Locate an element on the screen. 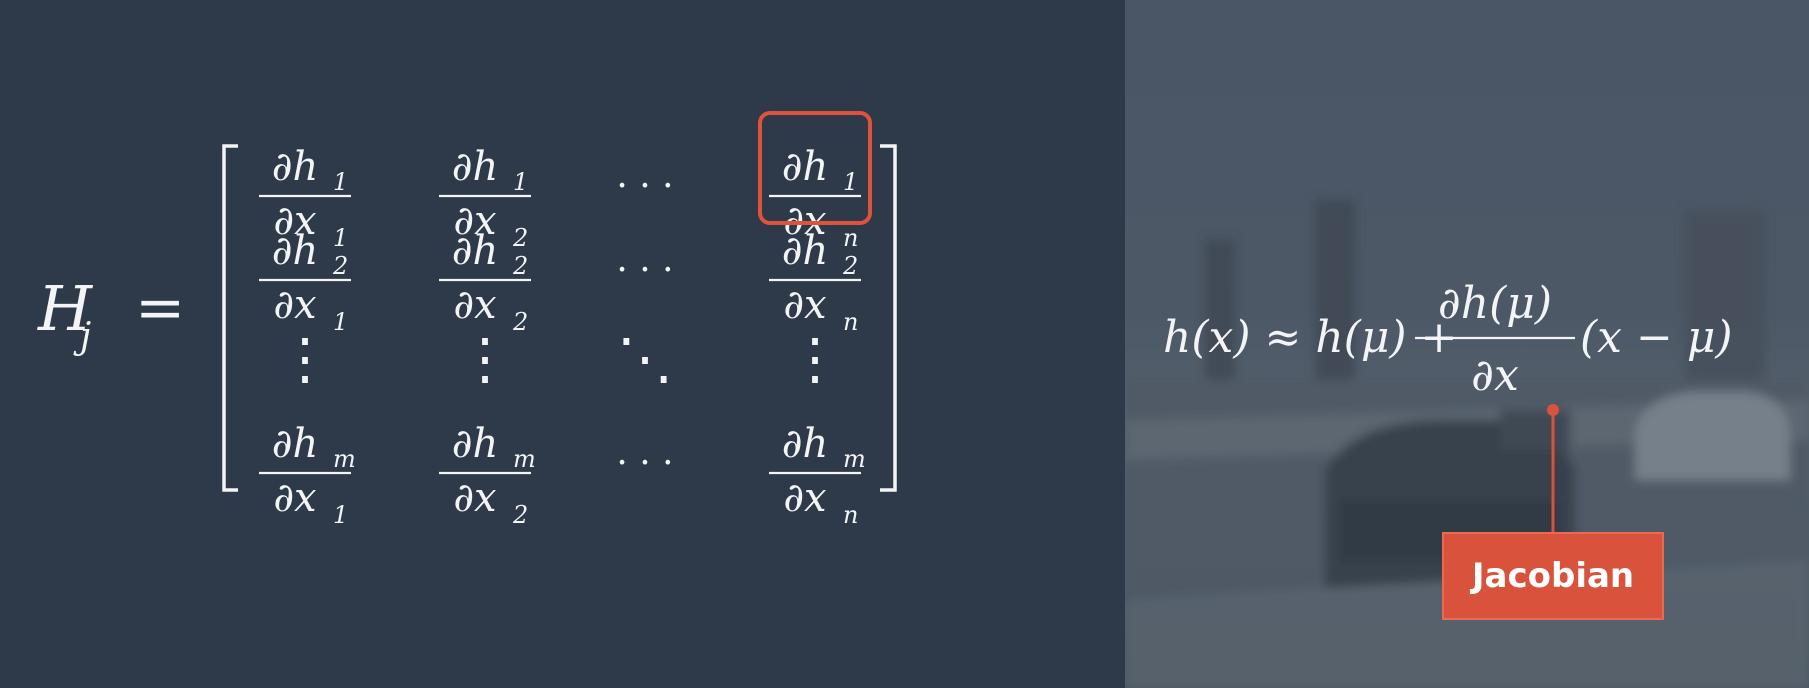  right-bracket is located at coordinates (888, 318).